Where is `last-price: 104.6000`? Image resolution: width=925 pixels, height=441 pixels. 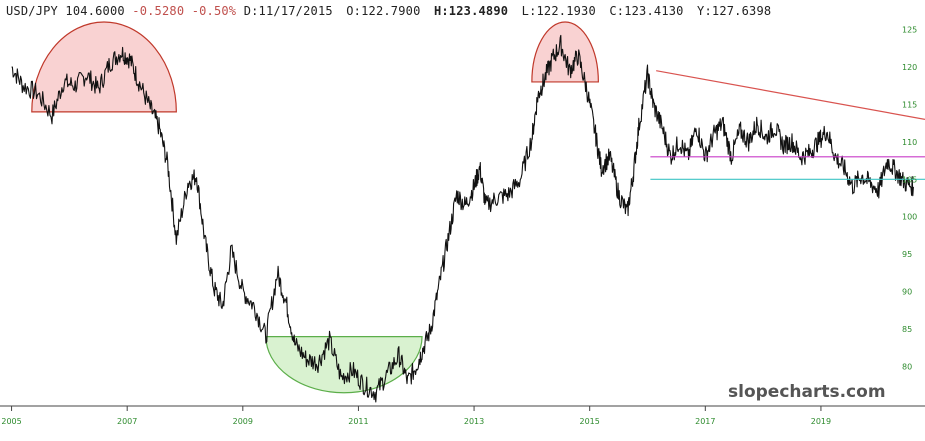
last-price: 104.6000 is located at coordinates (95, 11).